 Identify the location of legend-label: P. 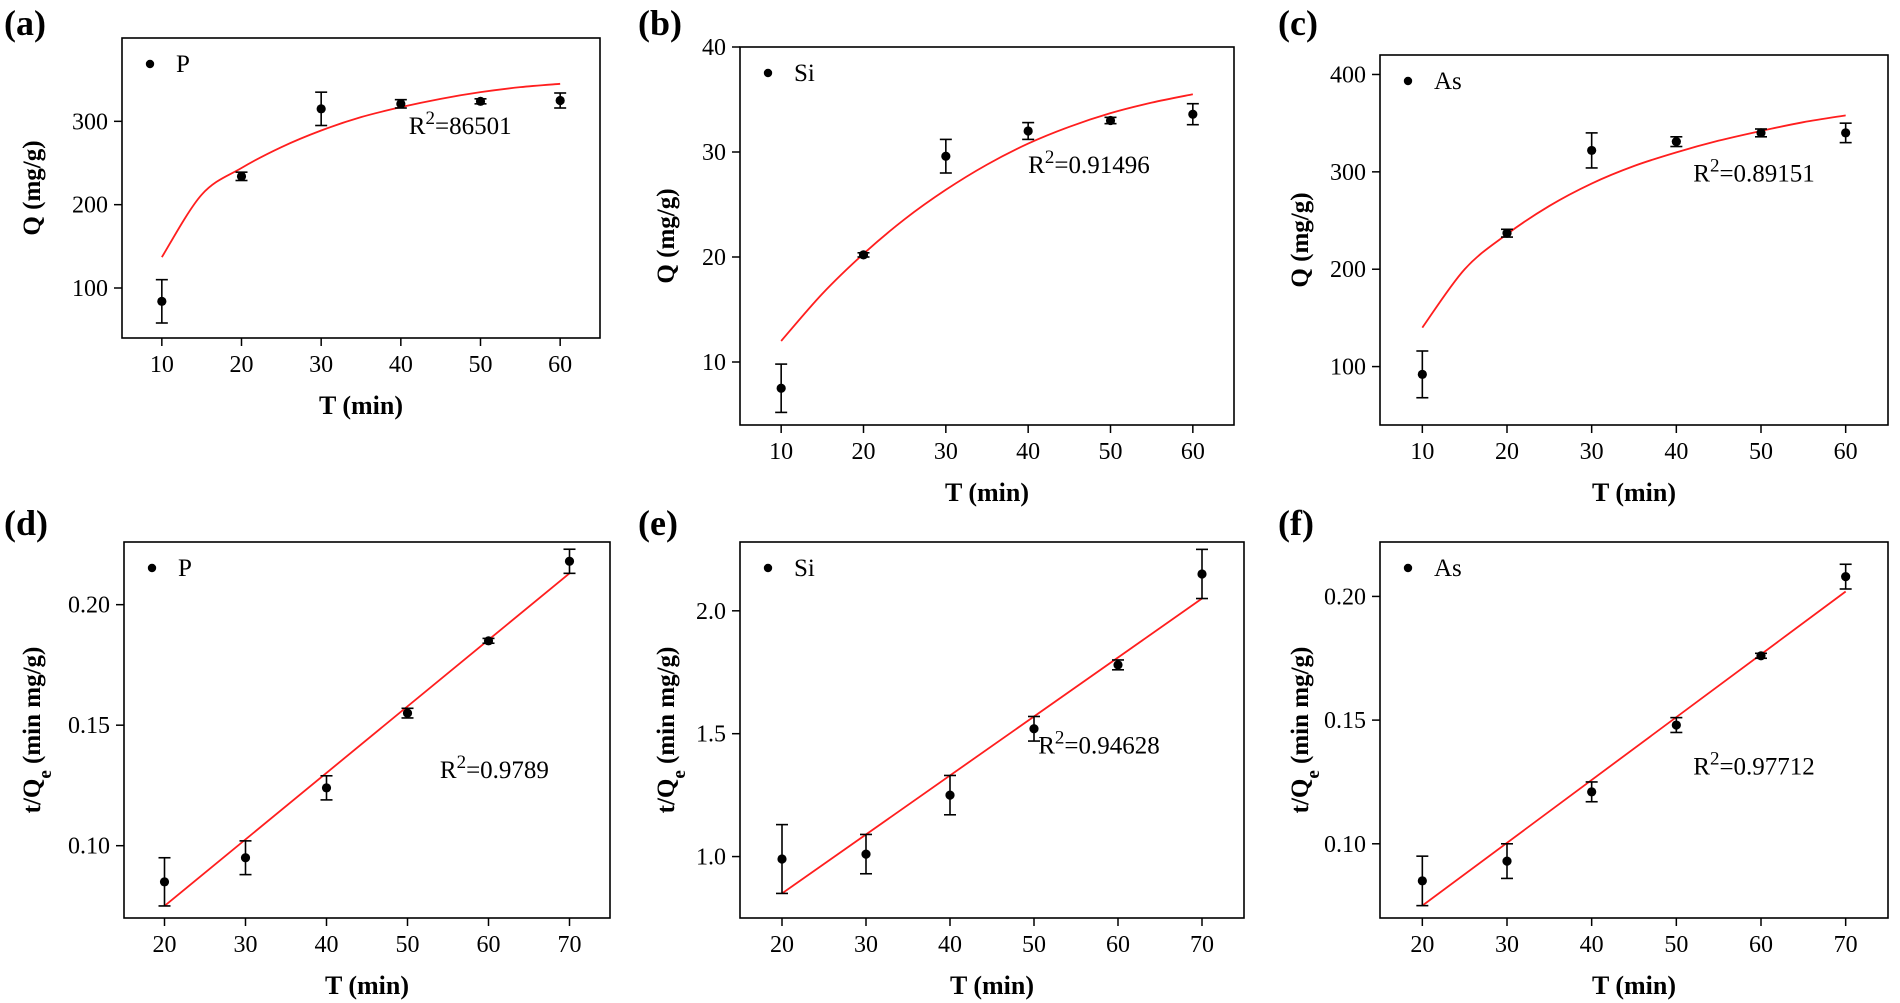
(183, 64).